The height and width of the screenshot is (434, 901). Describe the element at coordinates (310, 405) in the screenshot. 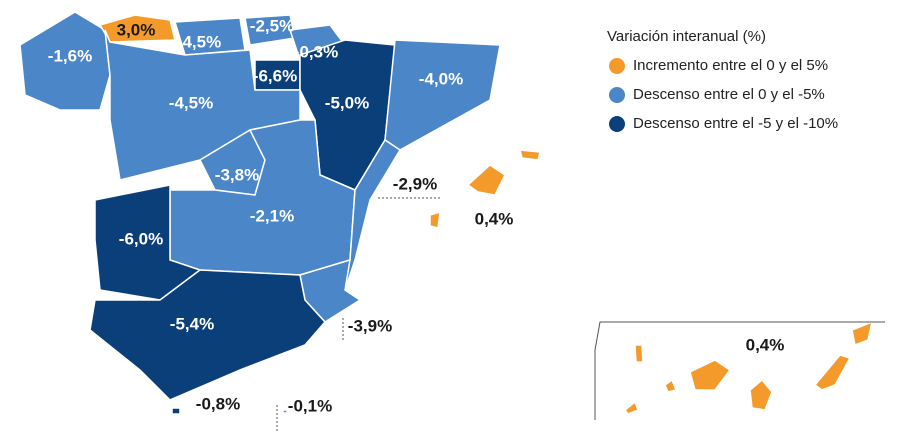

I see `value-label: -0,1%` at that location.